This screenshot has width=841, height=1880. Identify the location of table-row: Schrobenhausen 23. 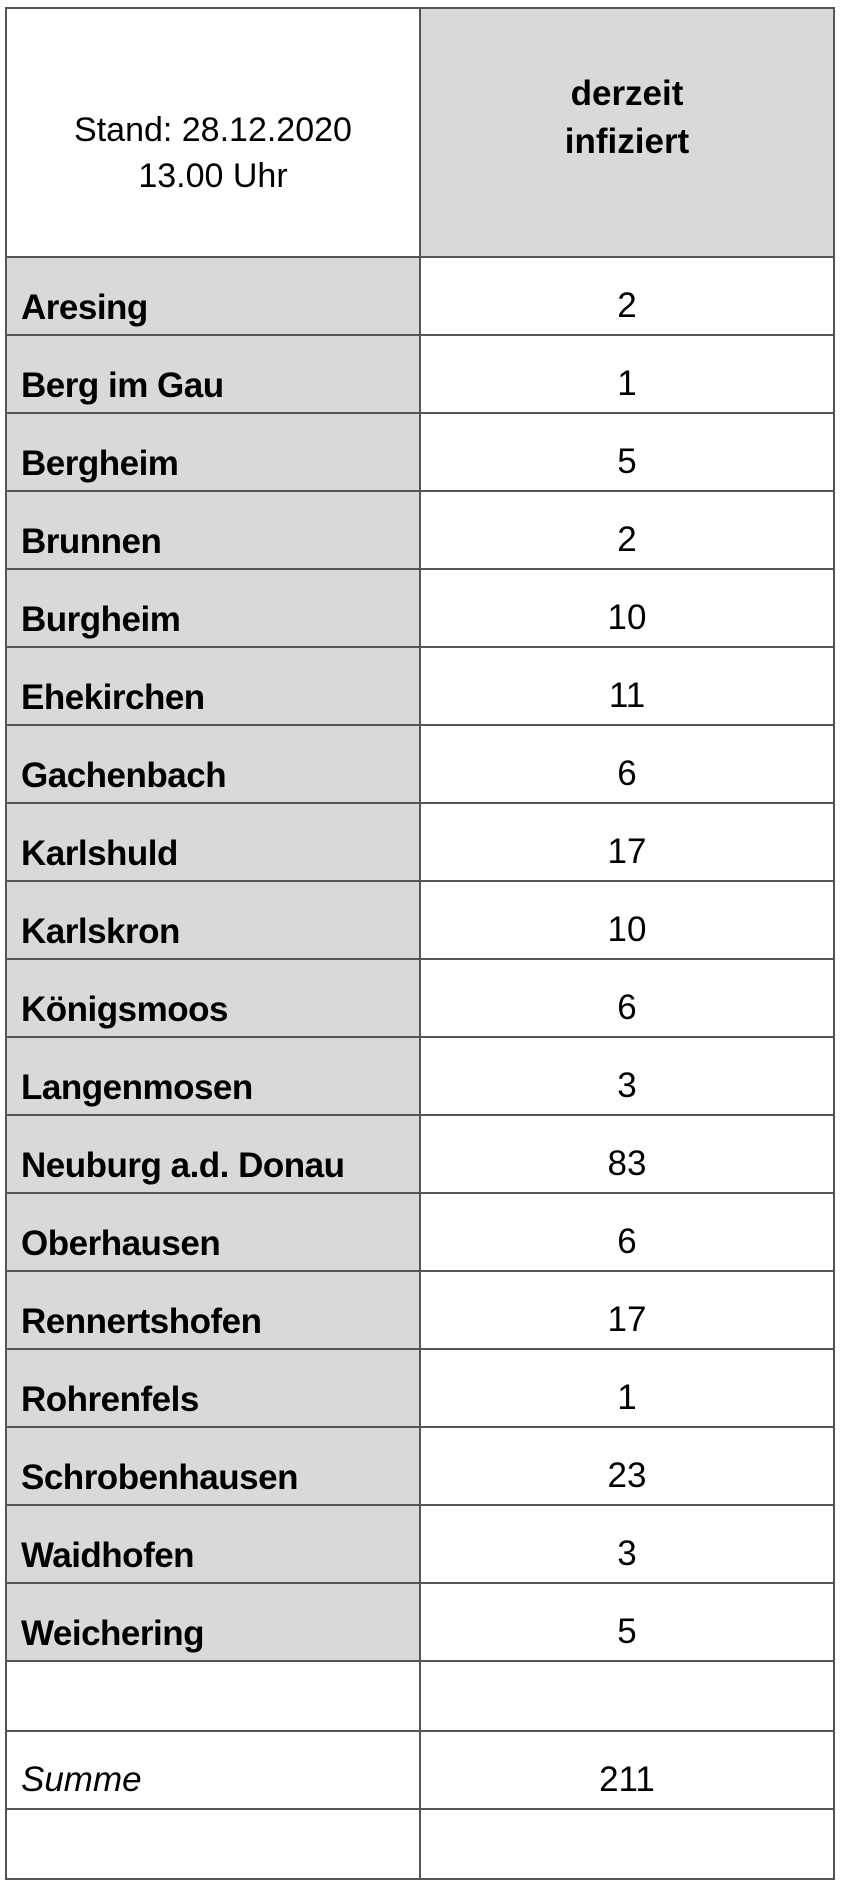
(420, 1466).